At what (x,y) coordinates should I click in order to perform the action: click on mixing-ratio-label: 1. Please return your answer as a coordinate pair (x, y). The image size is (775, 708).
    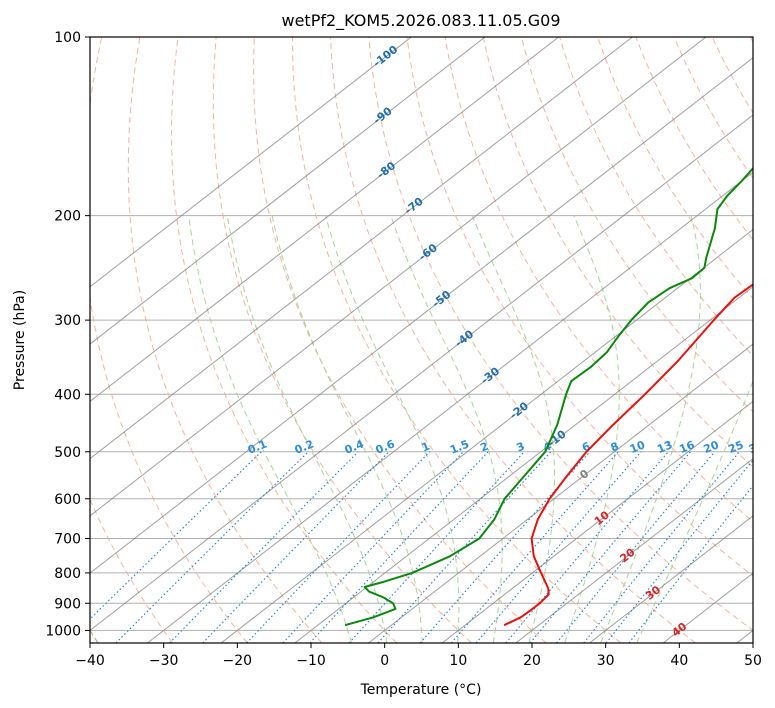
    Looking at the image, I should click on (426, 447).